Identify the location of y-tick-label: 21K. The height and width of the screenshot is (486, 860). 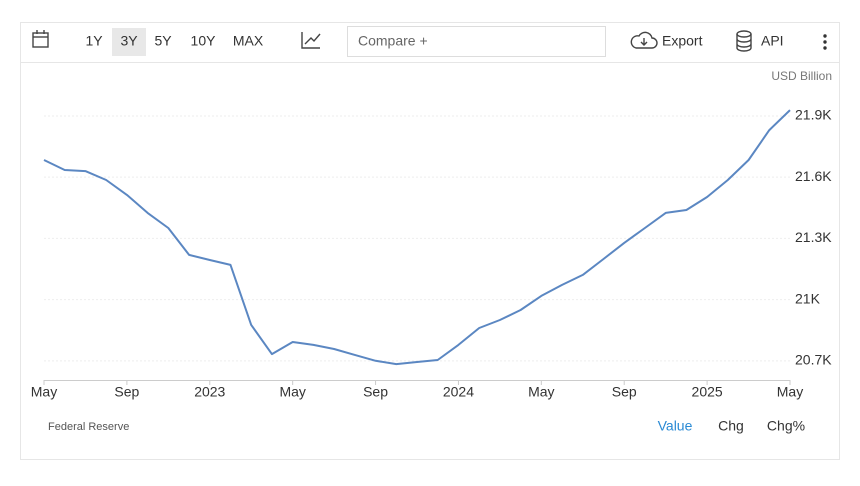
(808, 298).